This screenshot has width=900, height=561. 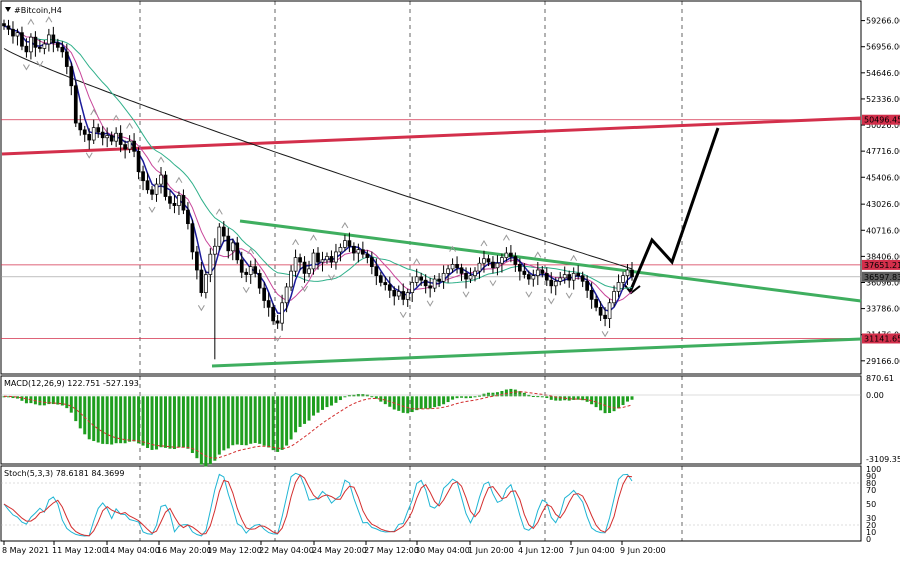 What do you see at coordinates (883, 309) in the screenshot?
I see `price-tick-label: 33786.00` at bounding box center [883, 309].